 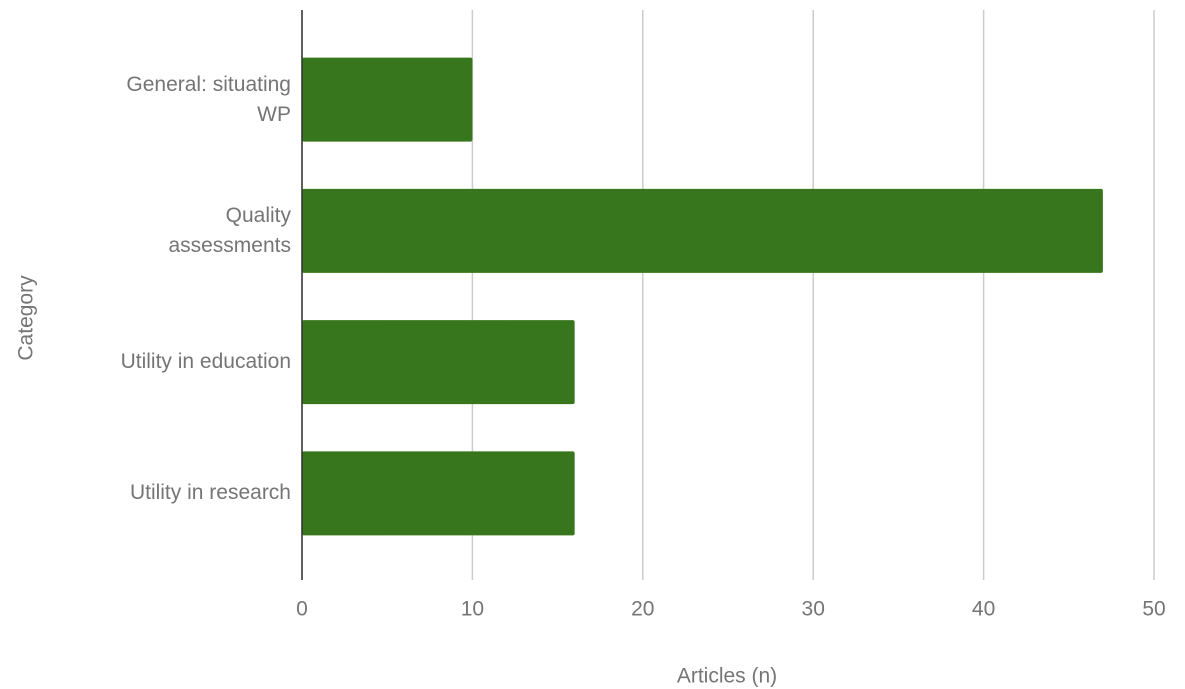 I want to click on x-tick-label: 20, so click(x=642, y=609).